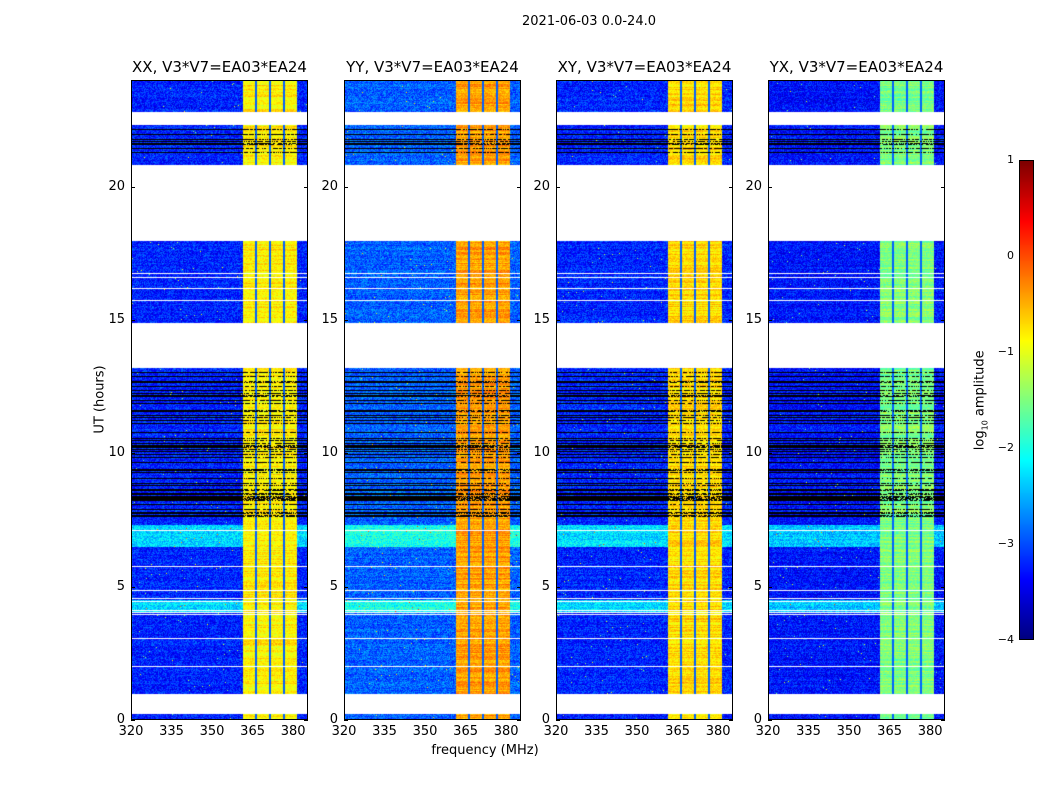 The height and width of the screenshot is (800, 1050). Describe the element at coordinates (1026, 400) in the screenshot. I see `colorbar` at that location.